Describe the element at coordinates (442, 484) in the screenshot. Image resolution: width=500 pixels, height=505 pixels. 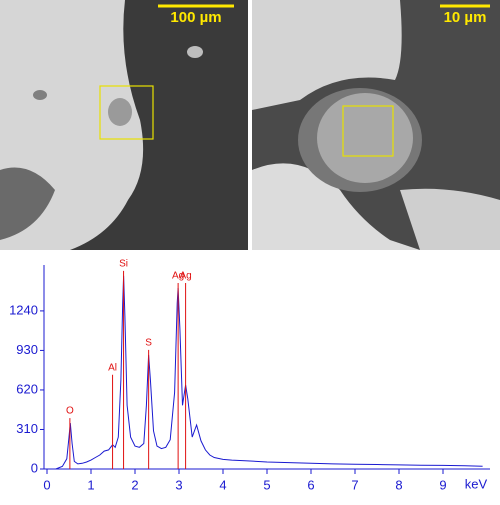
I see `x-tick-label: 9` at that location.